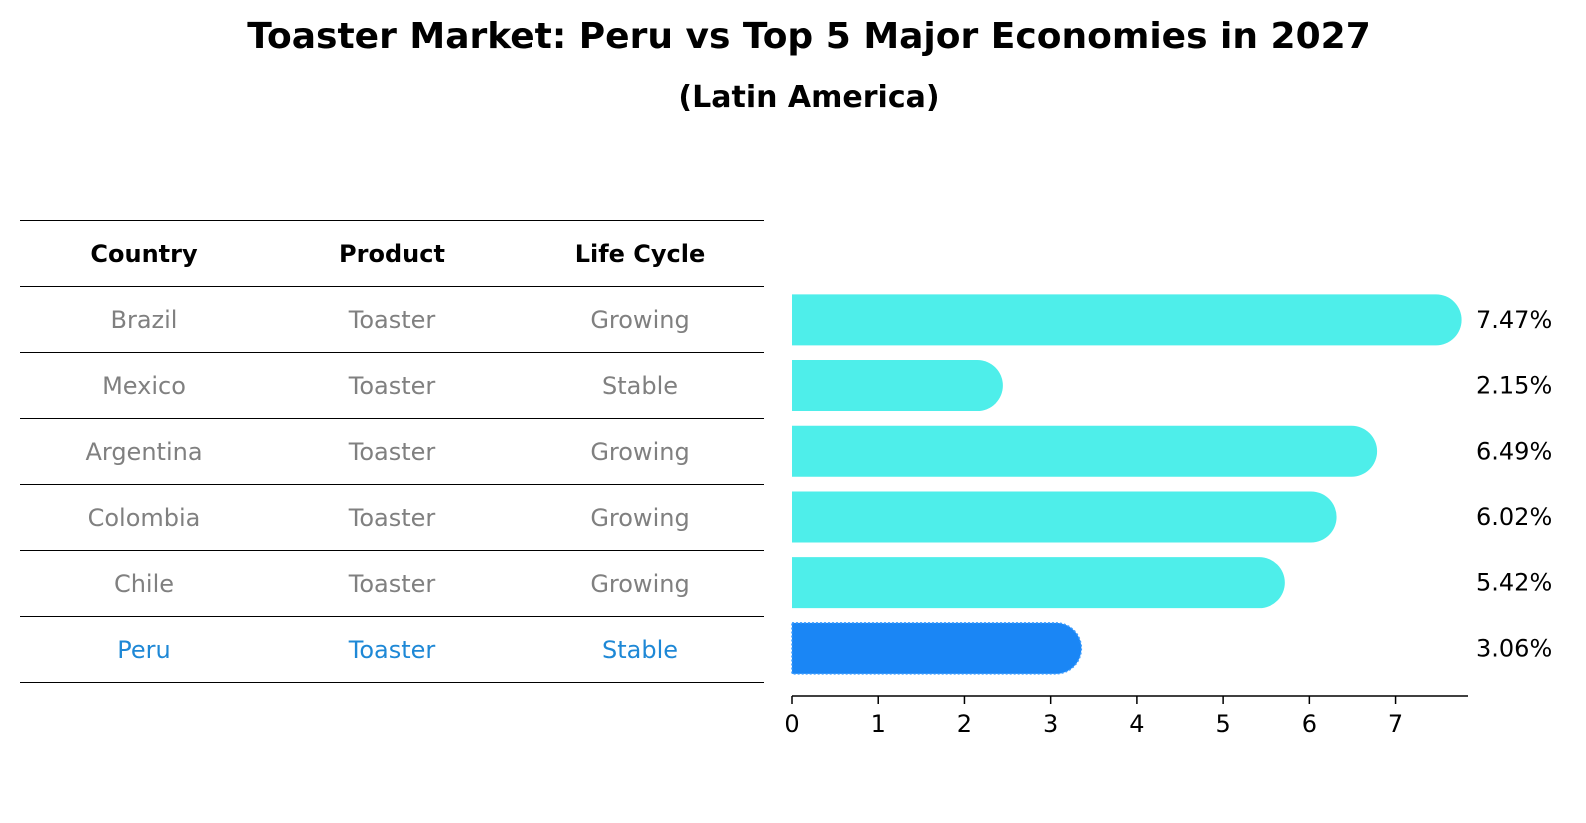 The width and height of the screenshot is (1586, 823). What do you see at coordinates (144, 583) in the screenshot?
I see `cell-country: Chile` at bounding box center [144, 583].